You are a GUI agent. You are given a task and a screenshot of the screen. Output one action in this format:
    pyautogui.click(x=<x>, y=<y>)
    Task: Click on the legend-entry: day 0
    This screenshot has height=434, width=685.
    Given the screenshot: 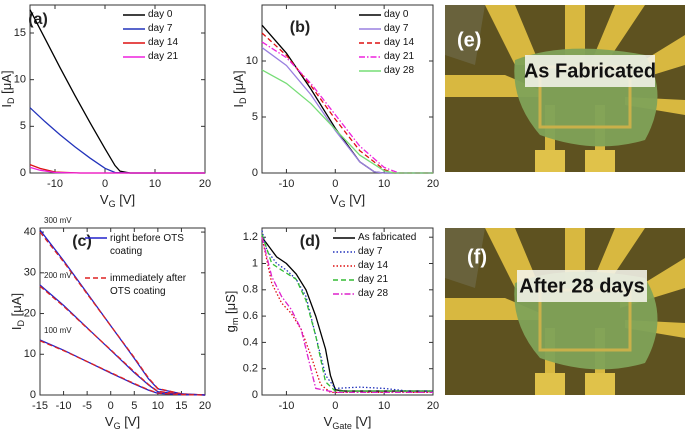 What is the action you would take?
    pyautogui.click(x=163, y=15)
    